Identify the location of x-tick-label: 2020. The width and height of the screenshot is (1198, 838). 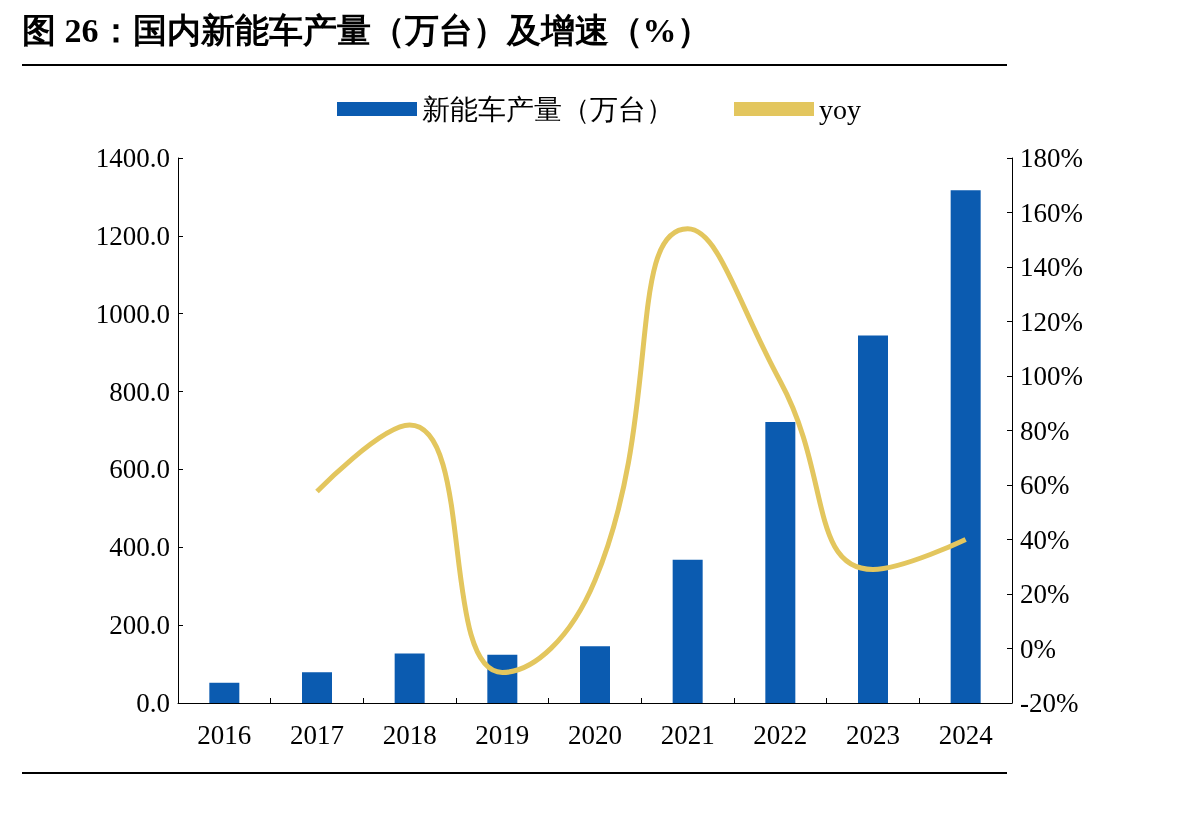
(595, 734).